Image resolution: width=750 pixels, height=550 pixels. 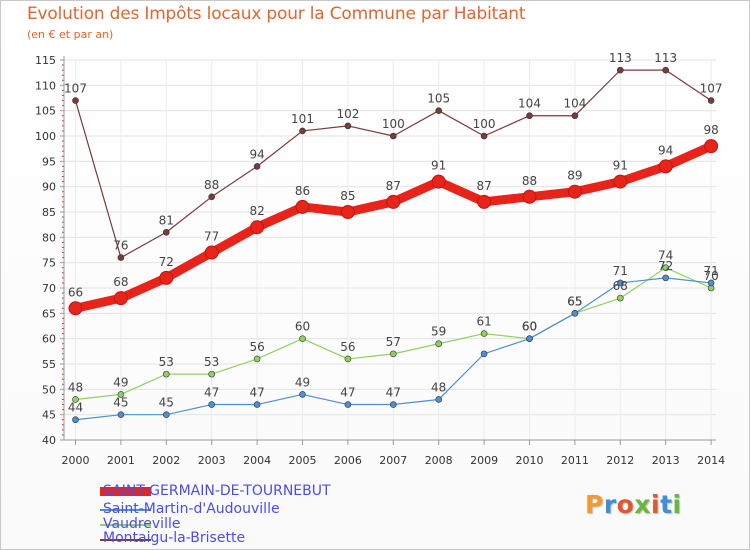 I want to click on data-label: 61, so click(x=483, y=322).